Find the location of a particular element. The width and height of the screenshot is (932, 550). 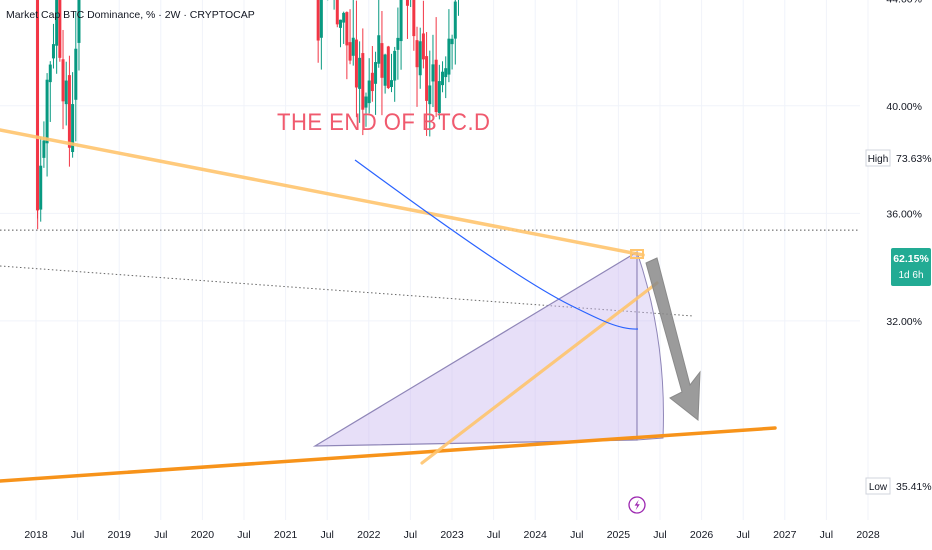

low-value: 35.41% is located at coordinates (914, 487).